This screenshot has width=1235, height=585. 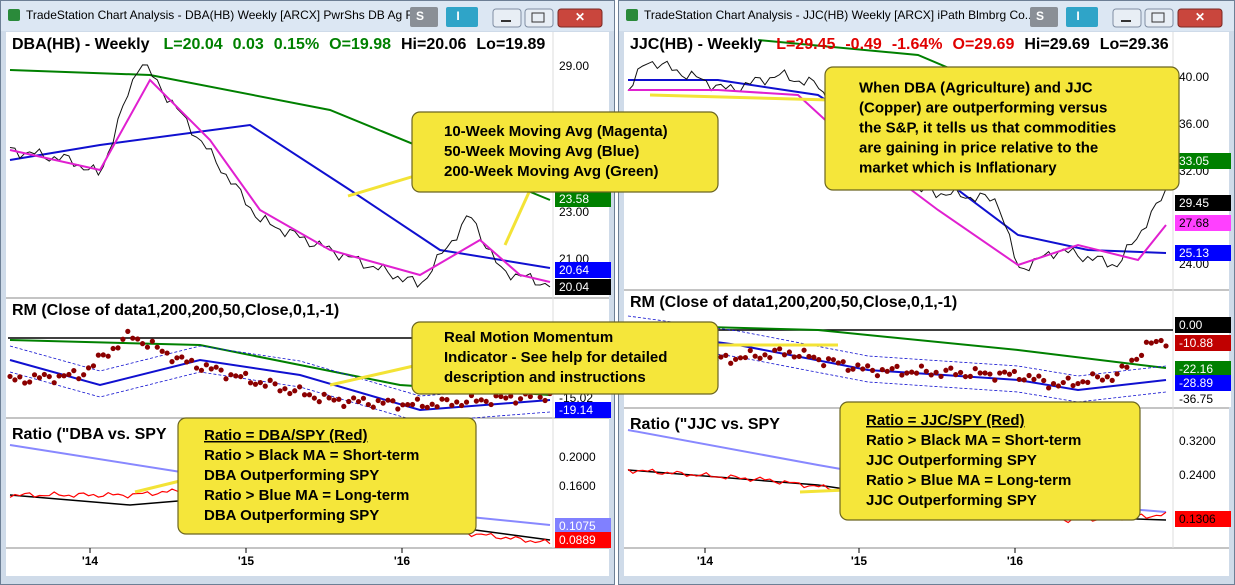 What do you see at coordinates (457, 16) in the screenshot?
I see `toolbar-button-label: I` at bounding box center [457, 16].